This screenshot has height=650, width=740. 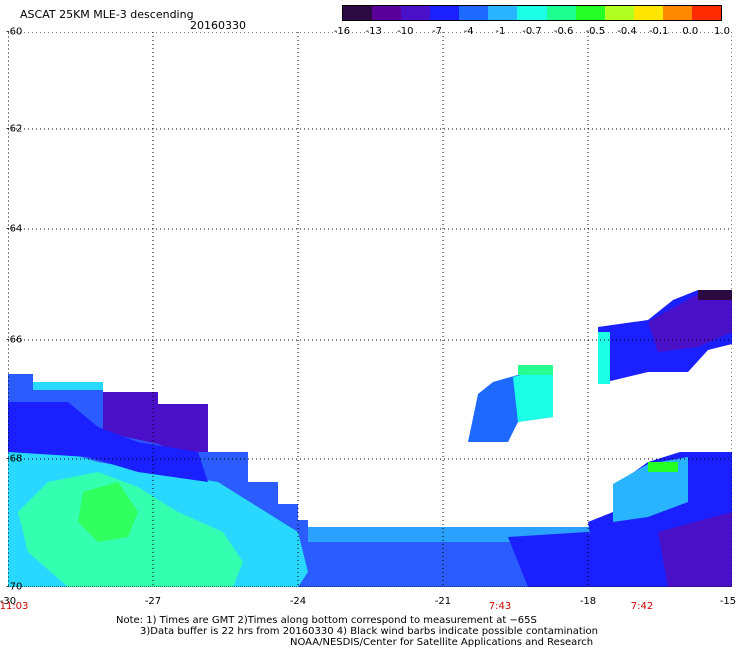 What do you see at coordinates (107, 14) in the screenshot?
I see `map-title: ASCAT 25KM MLE-3 descending` at bounding box center [107, 14].